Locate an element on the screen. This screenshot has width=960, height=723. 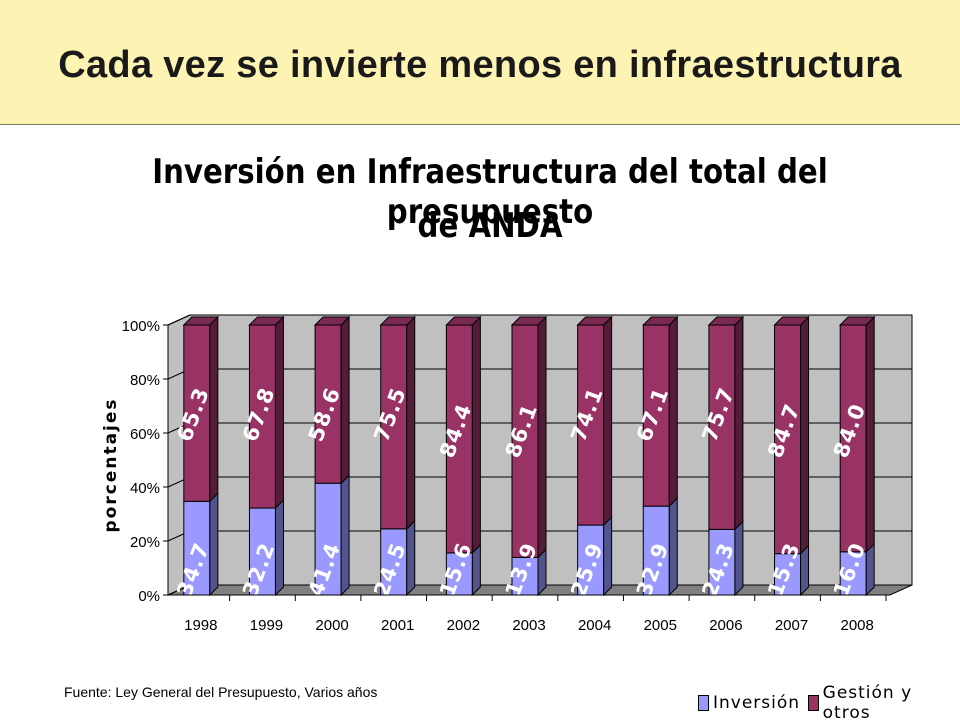
x-tick-label-2007: 2007 is located at coordinates (791, 625).